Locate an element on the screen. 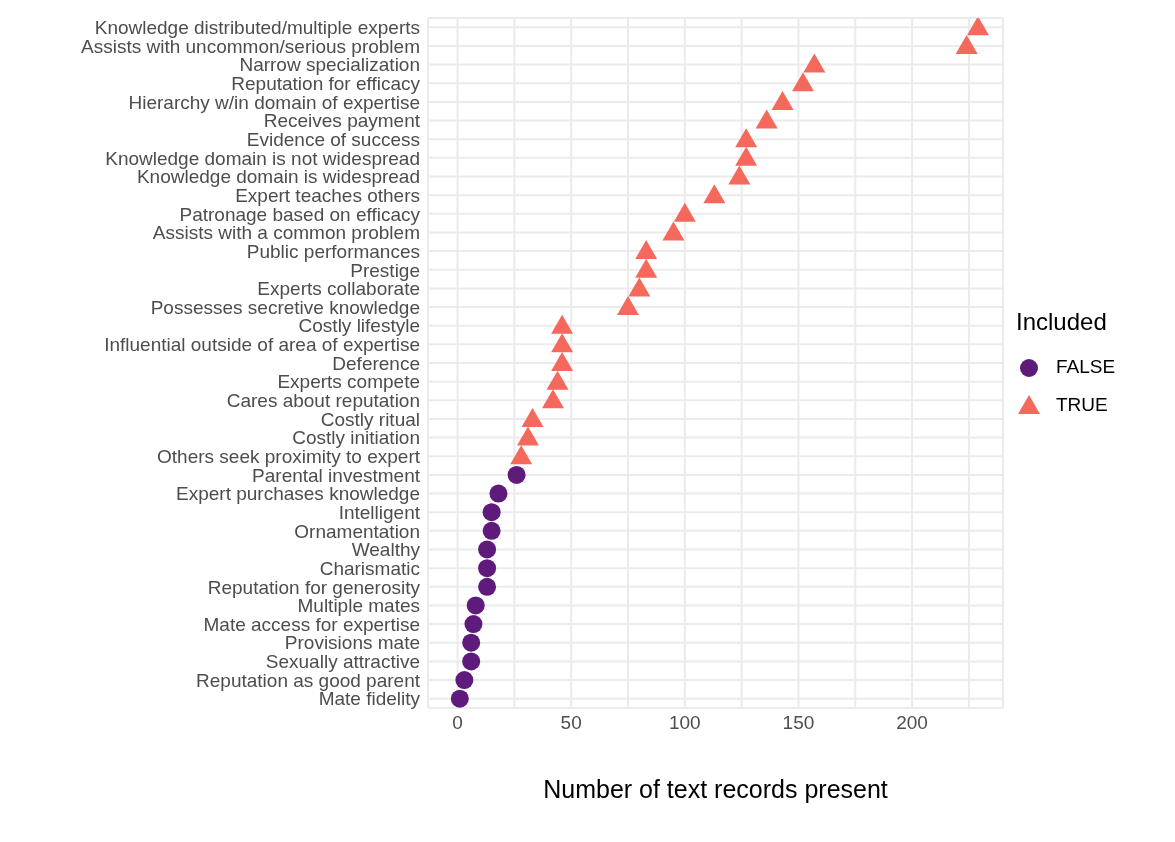 This screenshot has width=1175, height=842. x-tick-label: 50 is located at coordinates (571, 723).